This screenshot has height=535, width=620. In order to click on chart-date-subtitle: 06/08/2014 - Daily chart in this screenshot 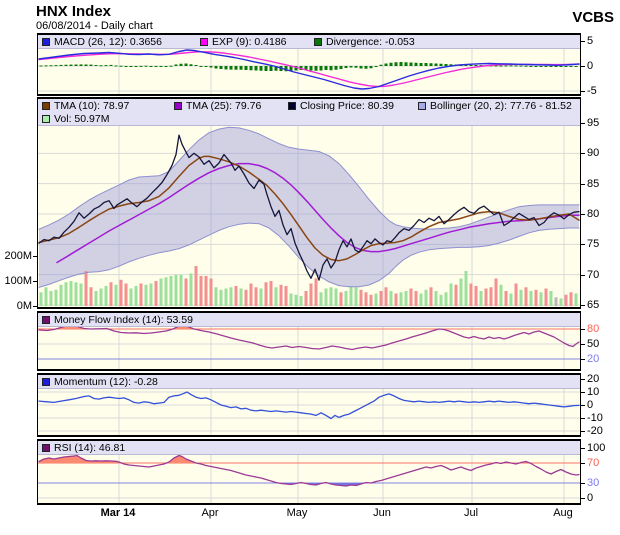, I will do `click(94, 26)`.